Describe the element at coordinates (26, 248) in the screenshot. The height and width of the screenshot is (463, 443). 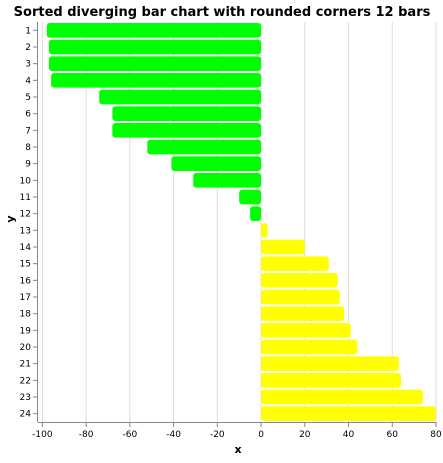
I see `y-tick-label-14: 14` at that location.